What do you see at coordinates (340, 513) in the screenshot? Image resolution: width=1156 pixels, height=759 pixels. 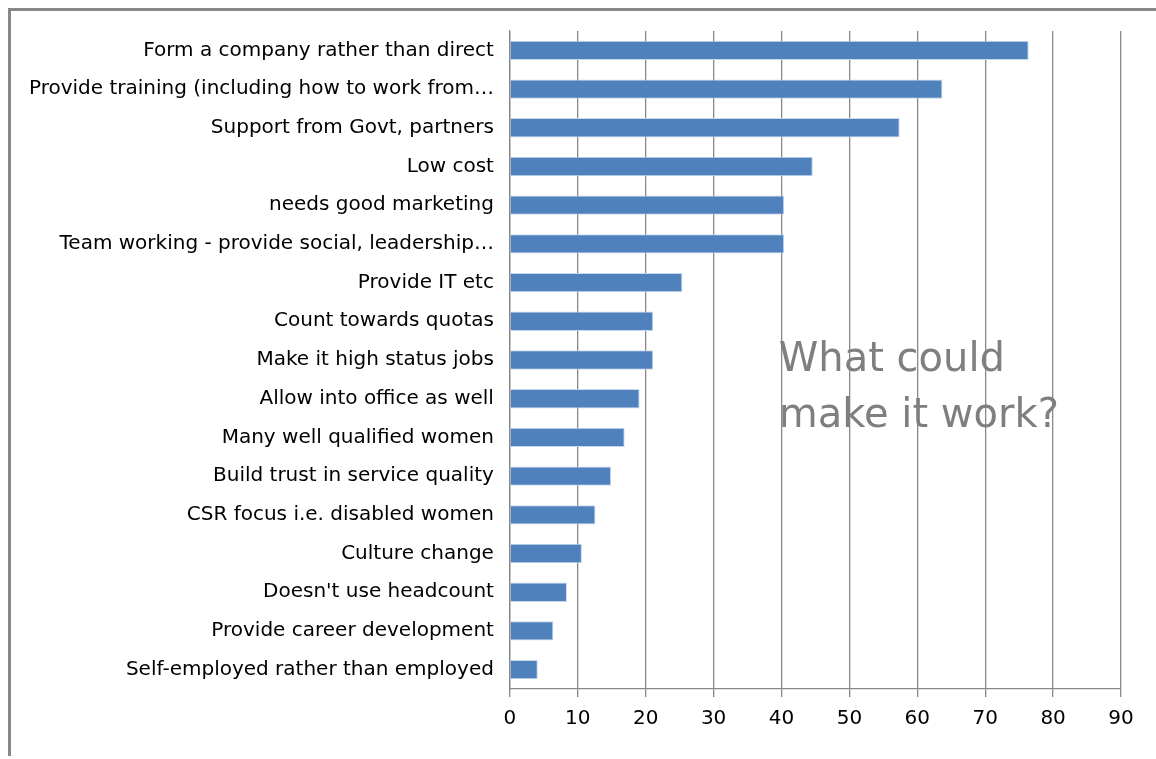 I see `y-tick-label: CSR focus i.e. disabled women` at bounding box center [340, 513].